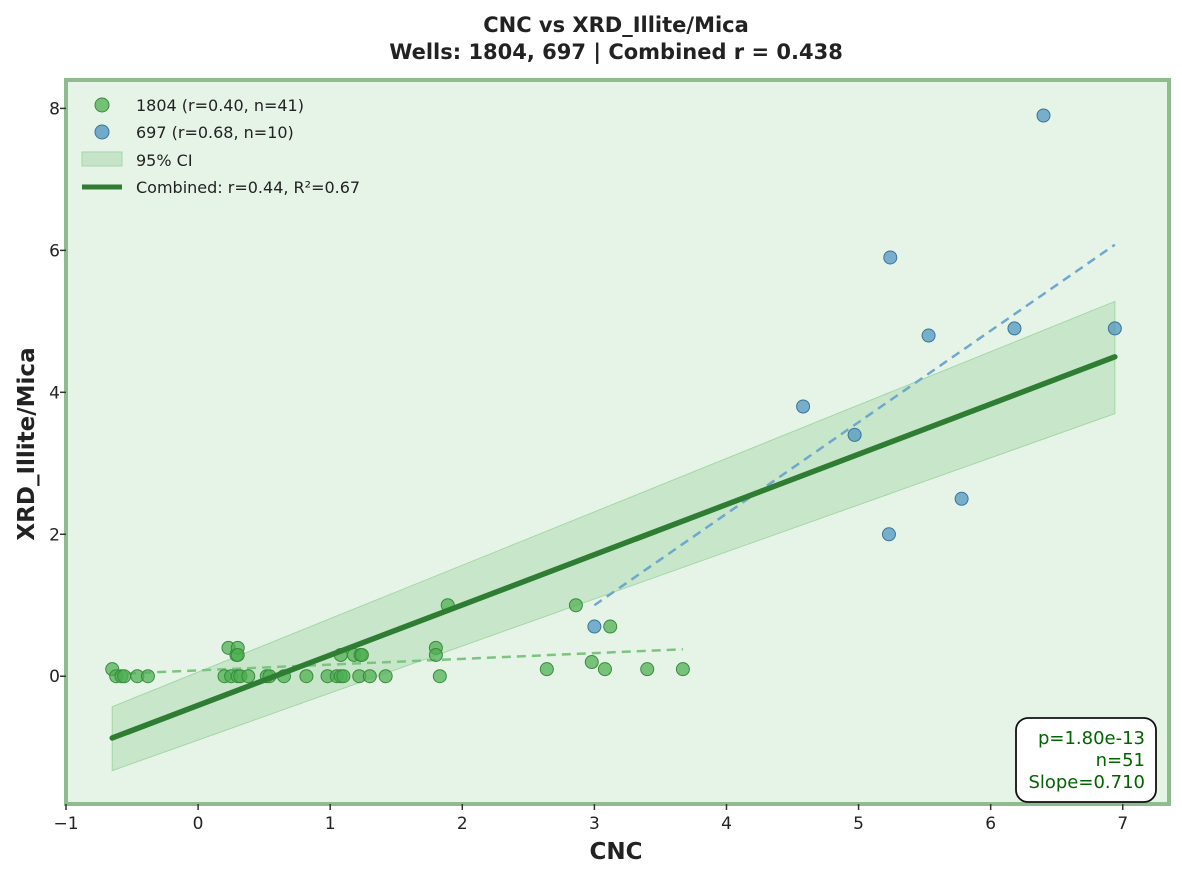 This screenshot has height=880, width=1182. I want to click on stats-box-frame, so click(1086, 760).